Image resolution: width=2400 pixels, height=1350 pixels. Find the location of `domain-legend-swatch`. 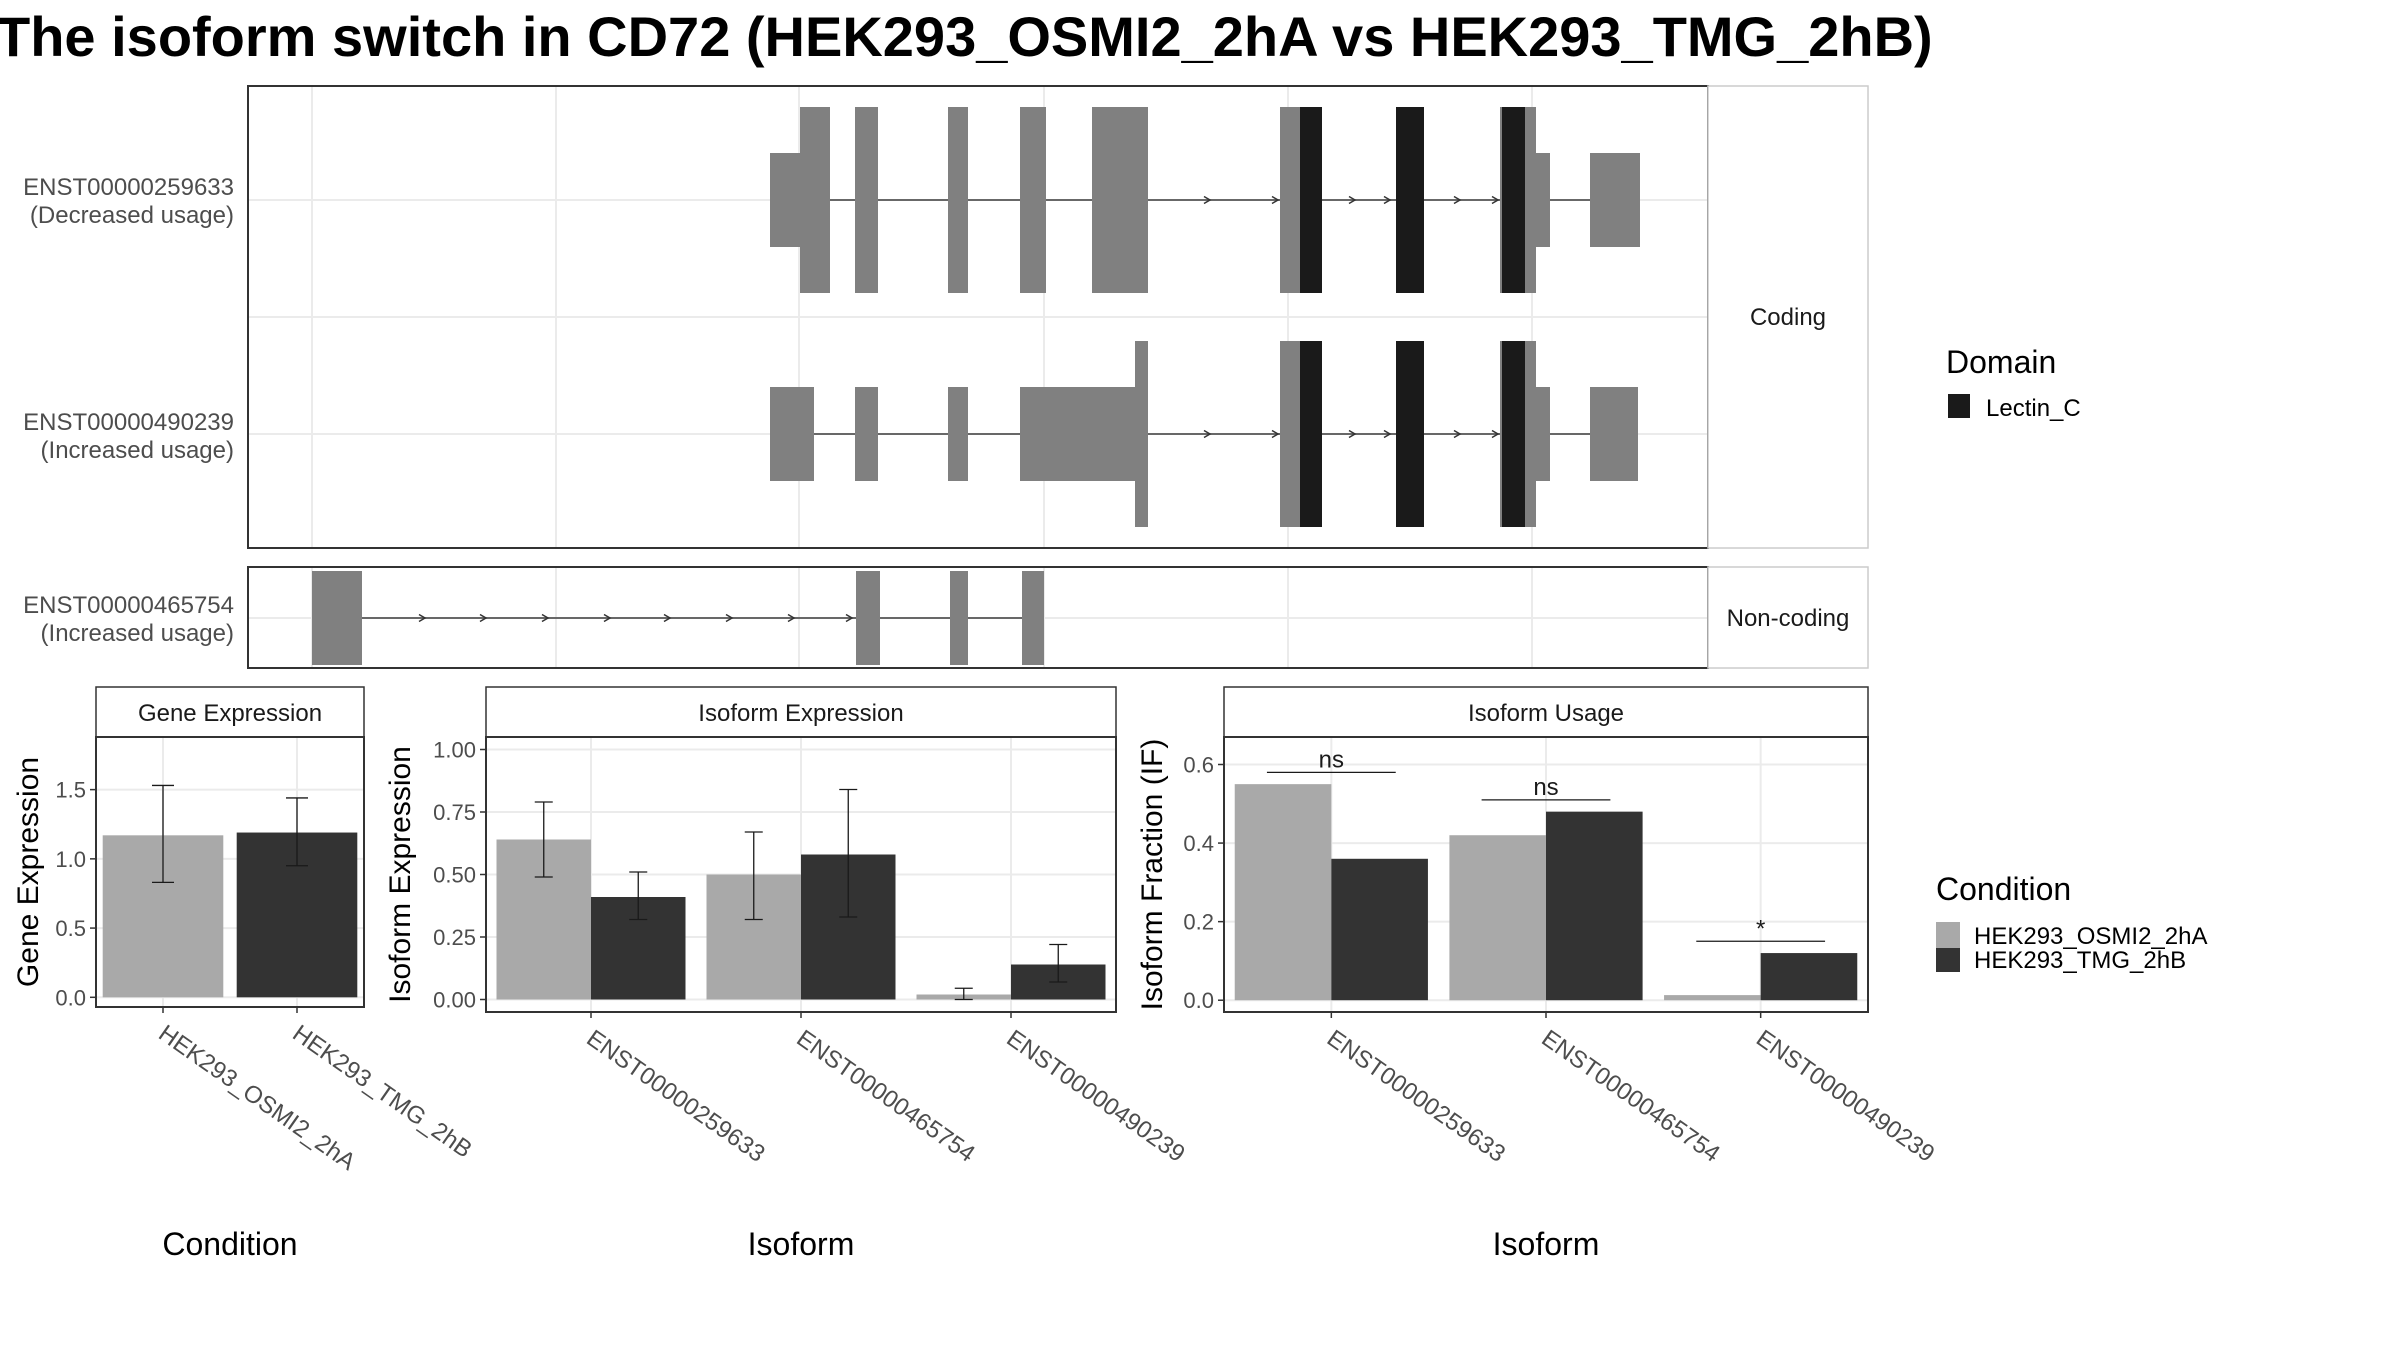

domain-legend-swatch is located at coordinates (1959, 406).